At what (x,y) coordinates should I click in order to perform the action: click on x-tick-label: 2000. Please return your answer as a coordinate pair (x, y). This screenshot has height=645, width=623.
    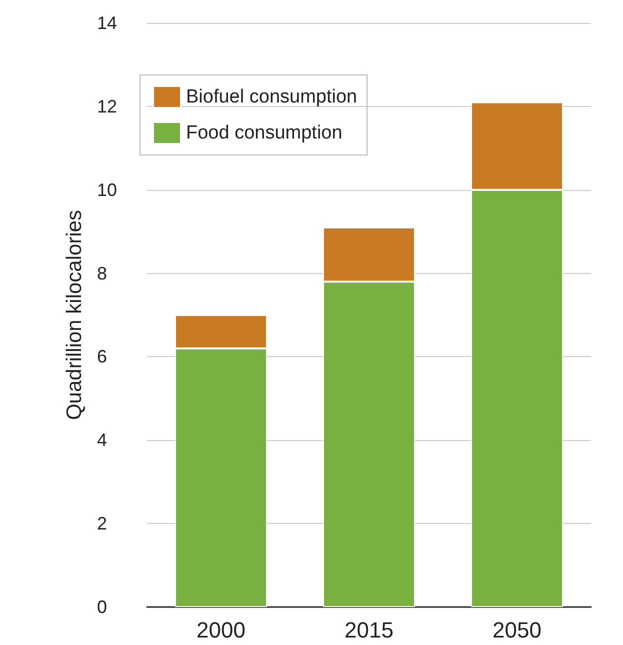
    Looking at the image, I should click on (221, 630).